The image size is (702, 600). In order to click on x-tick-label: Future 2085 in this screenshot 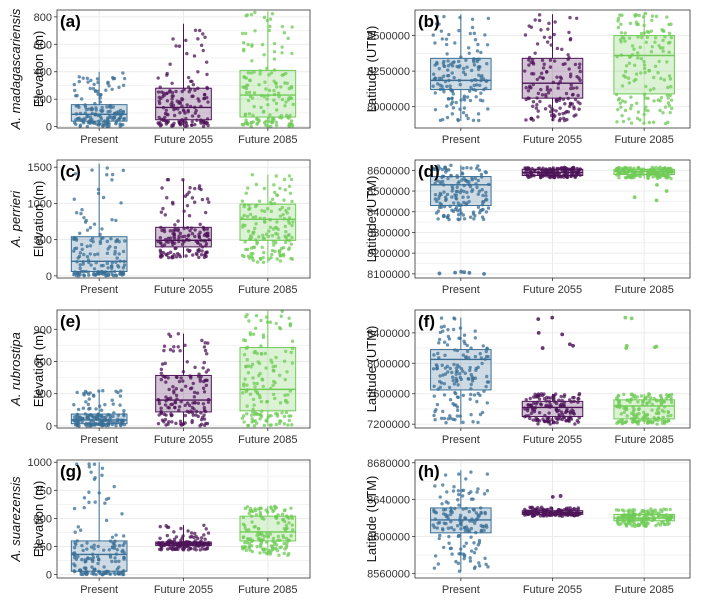, I will do `click(644, 290)`.